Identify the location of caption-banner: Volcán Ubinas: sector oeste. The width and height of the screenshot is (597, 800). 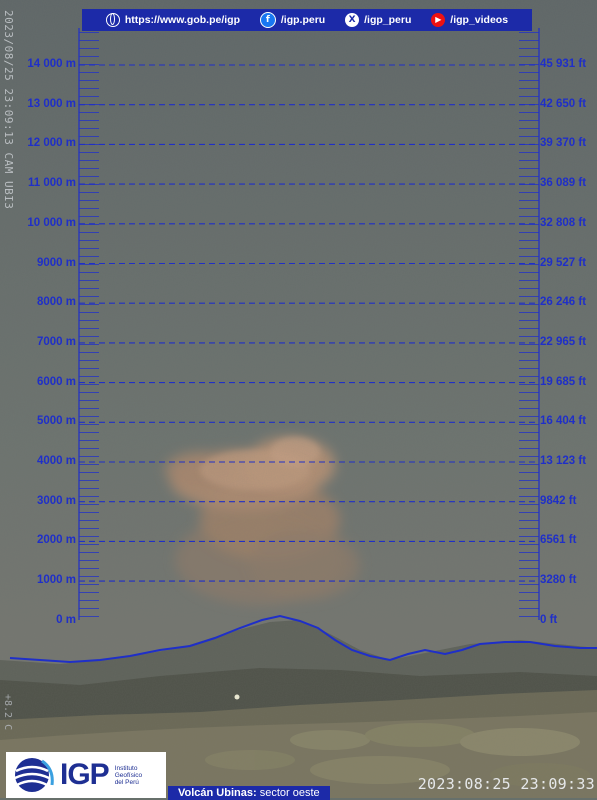
(249, 793).